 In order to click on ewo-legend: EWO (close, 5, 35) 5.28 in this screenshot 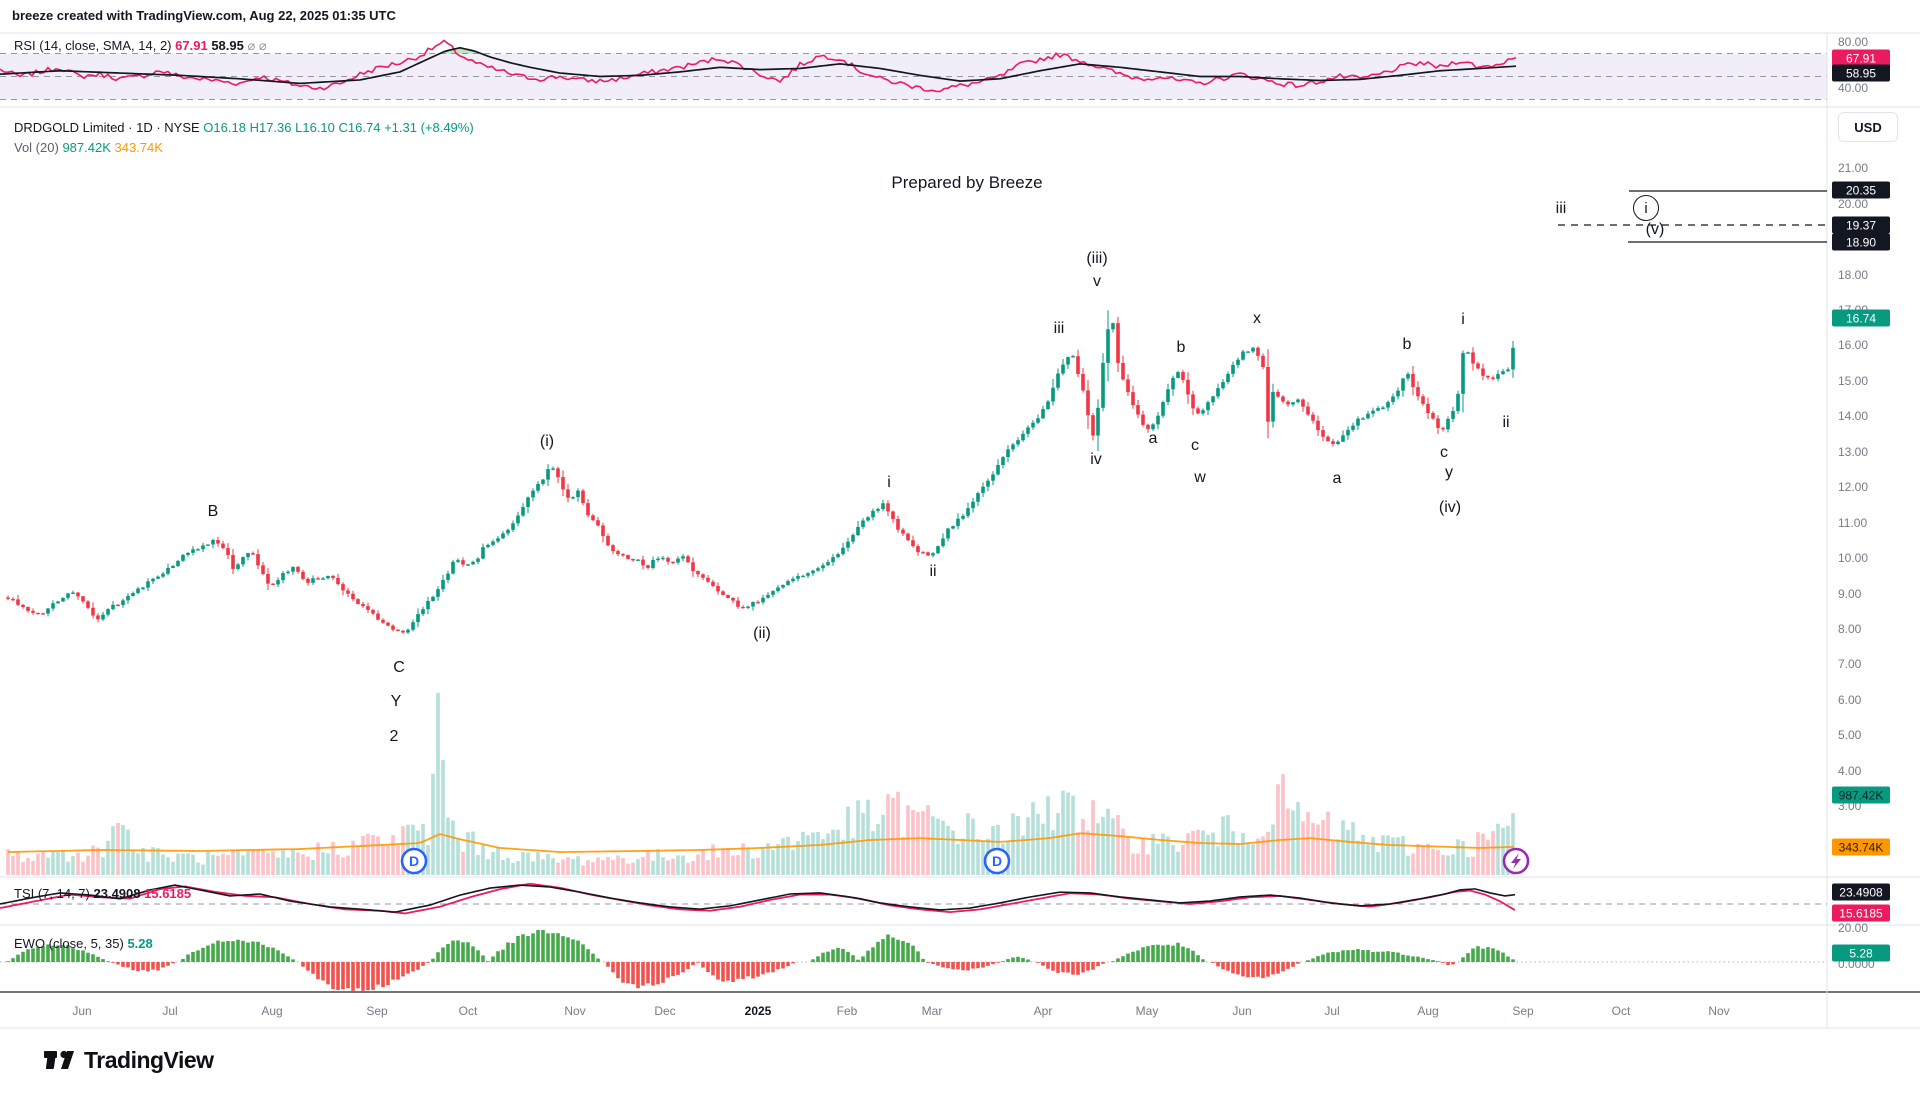, I will do `click(83, 943)`.